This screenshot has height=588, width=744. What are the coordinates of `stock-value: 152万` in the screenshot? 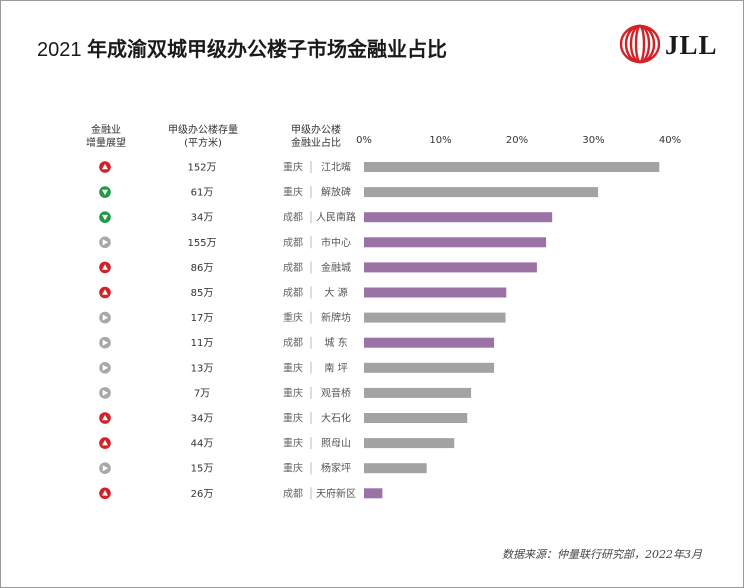 It's located at (201, 168).